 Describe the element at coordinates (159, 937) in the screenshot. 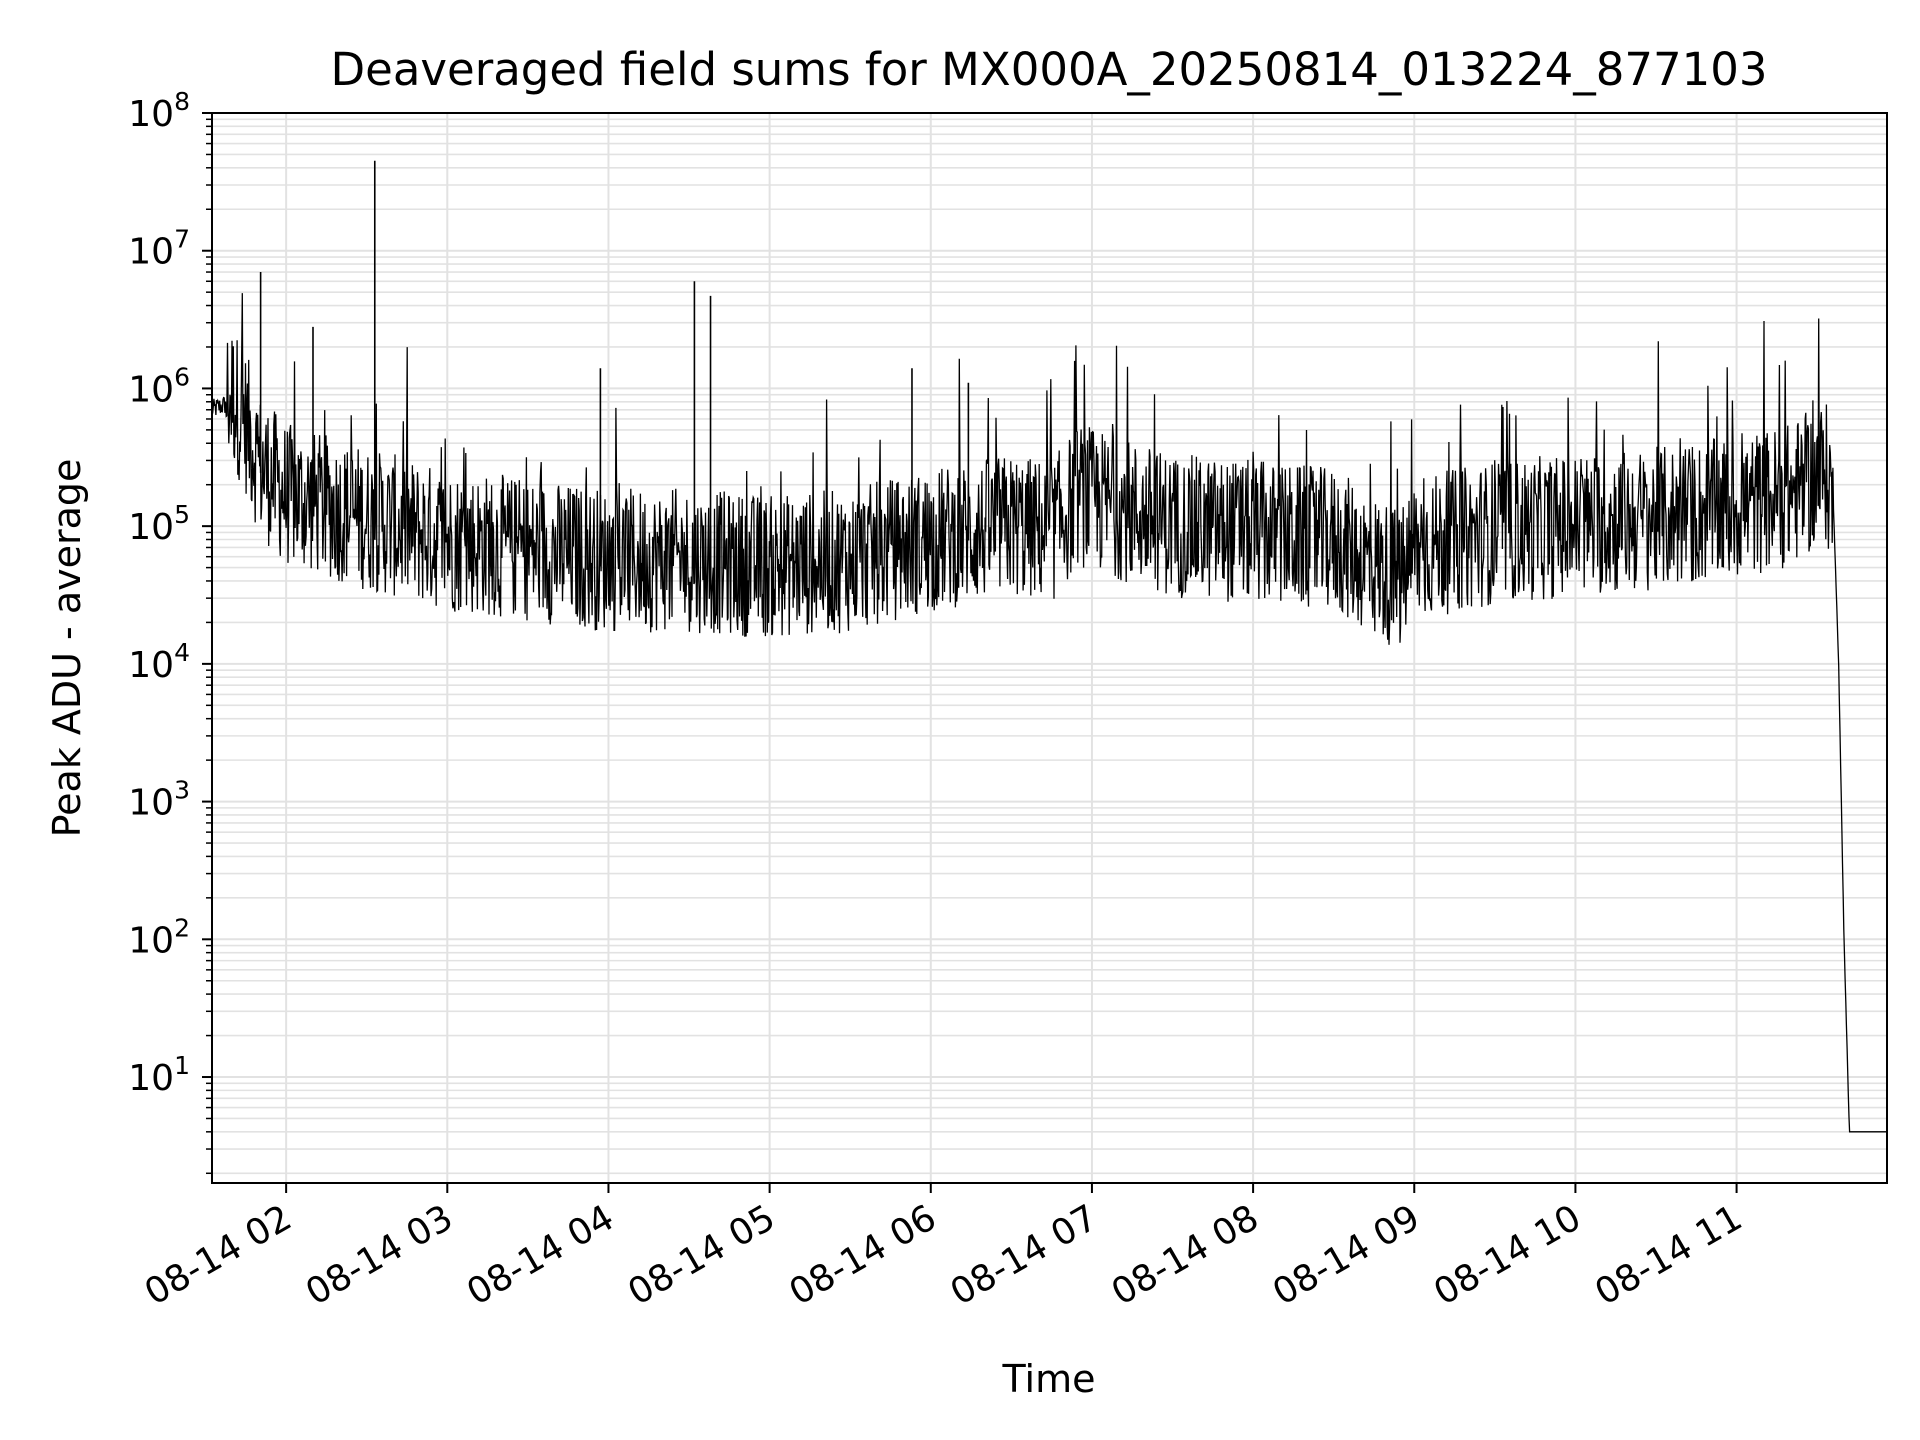

I see `y-tick-label: 10²` at that location.